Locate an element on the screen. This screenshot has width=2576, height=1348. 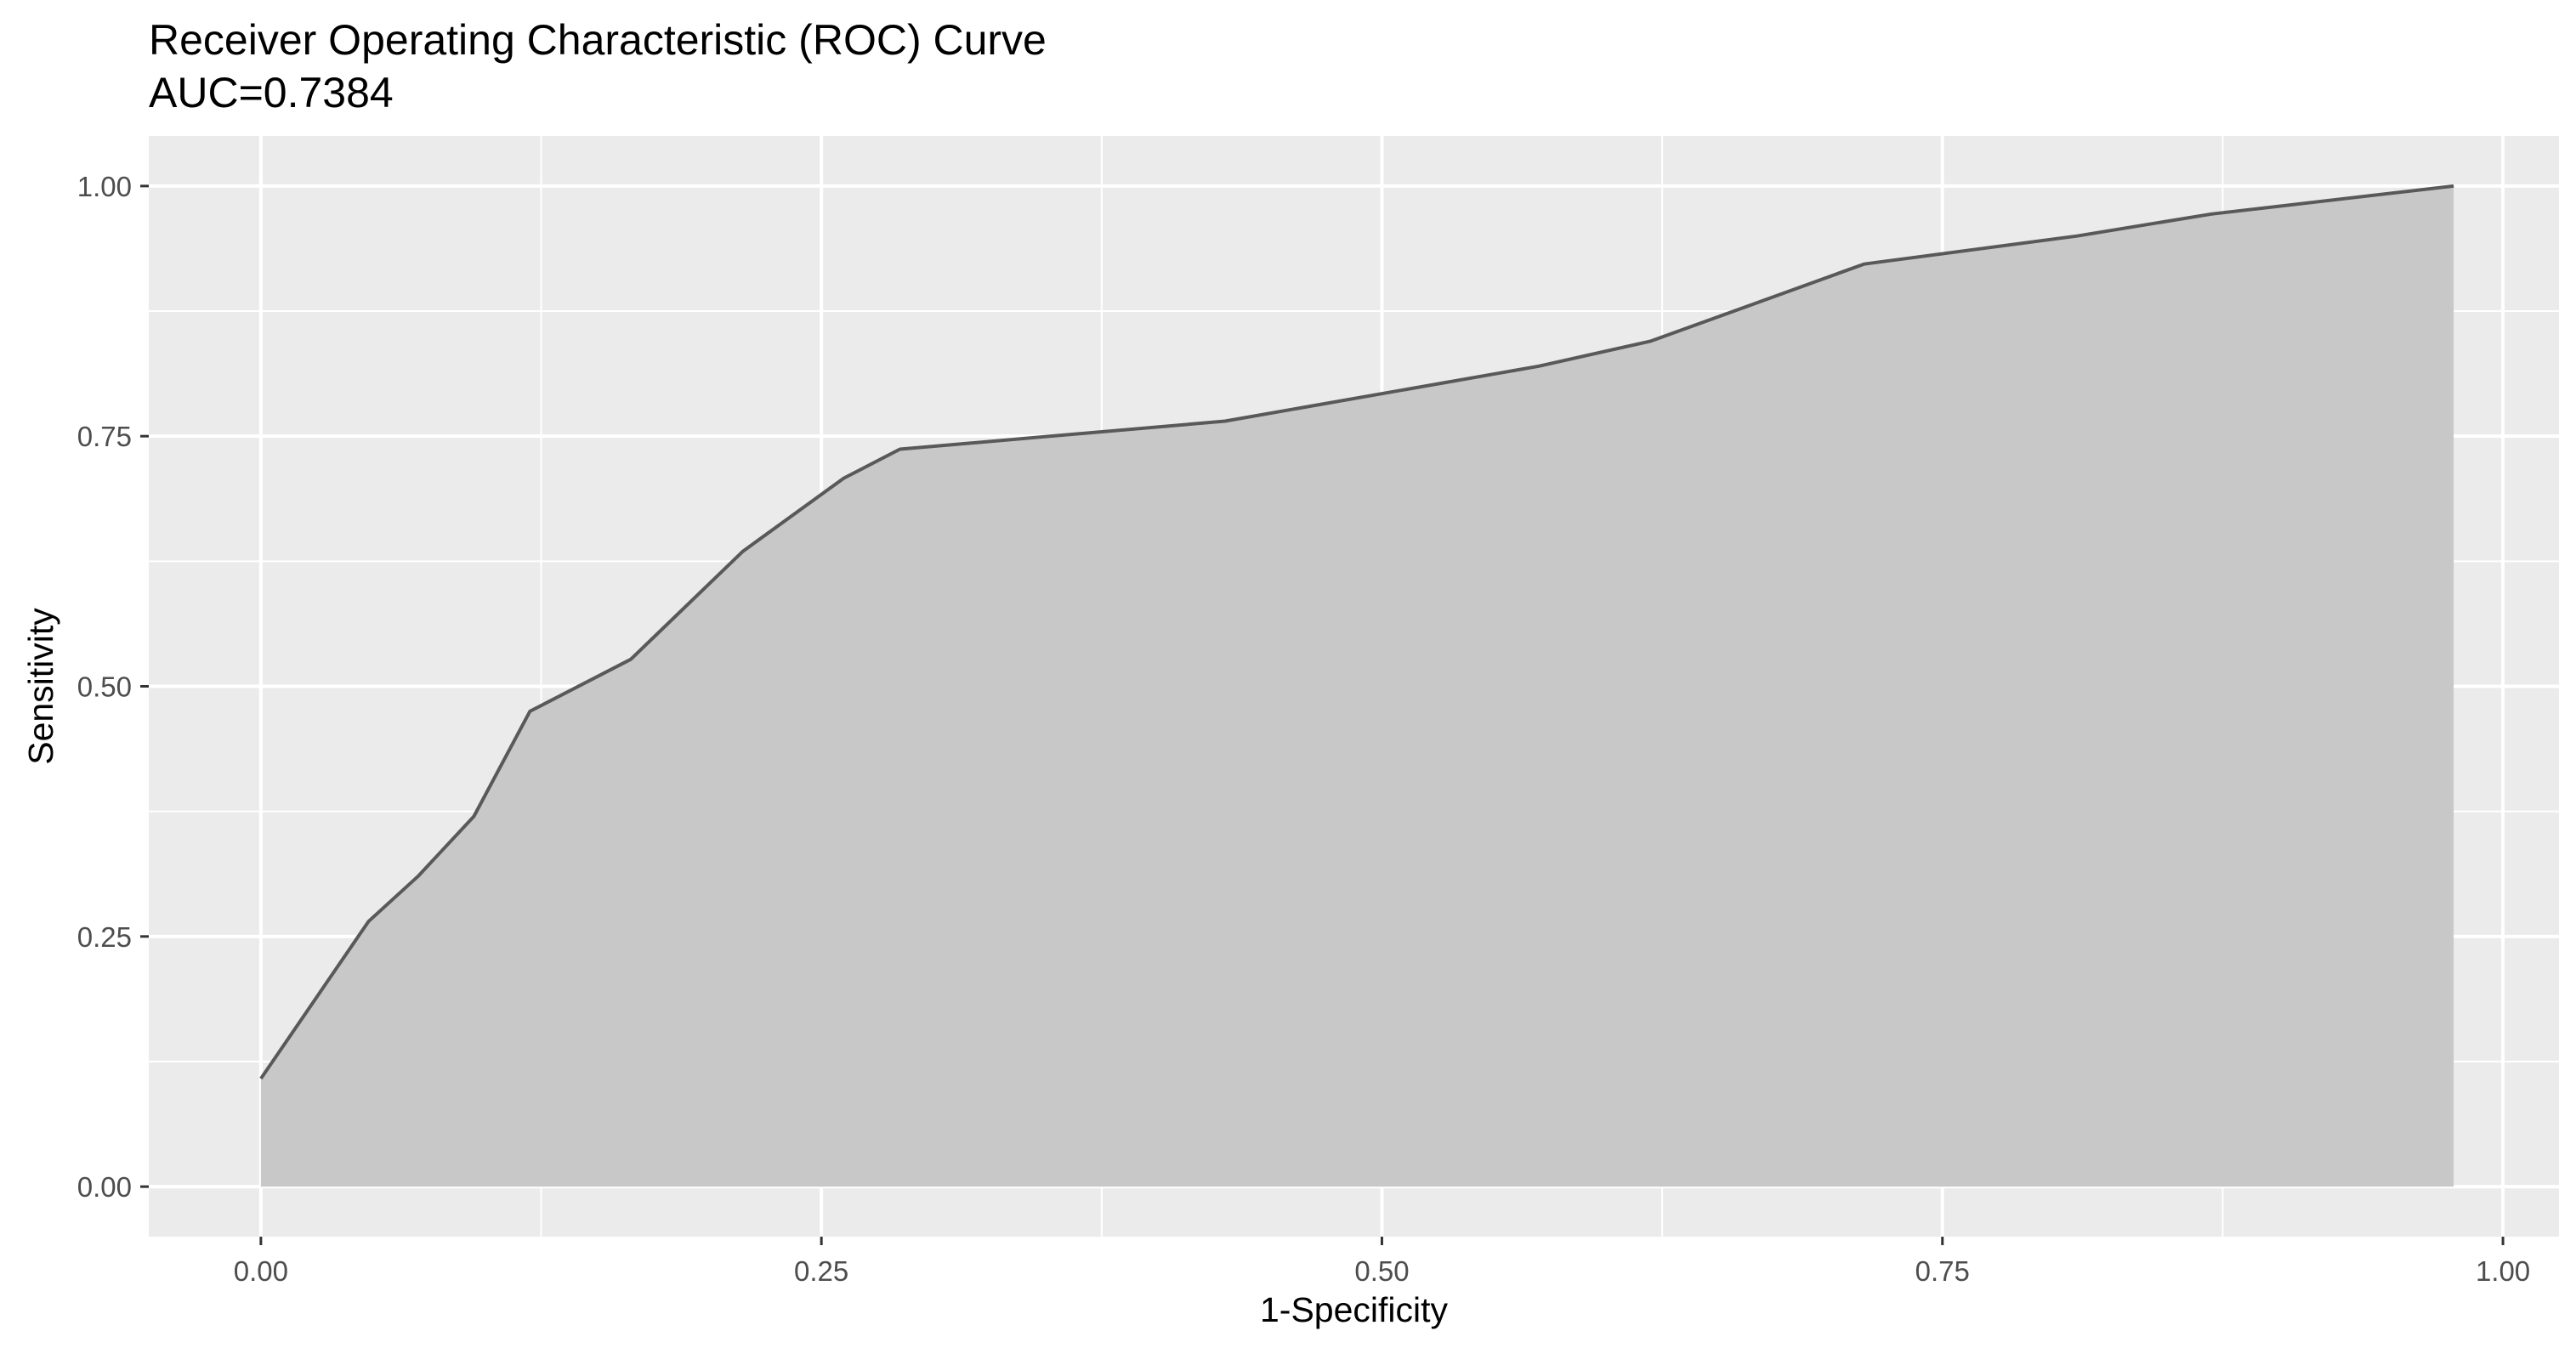
x-tick-label: 0.50 is located at coordinates (1381, 1271).